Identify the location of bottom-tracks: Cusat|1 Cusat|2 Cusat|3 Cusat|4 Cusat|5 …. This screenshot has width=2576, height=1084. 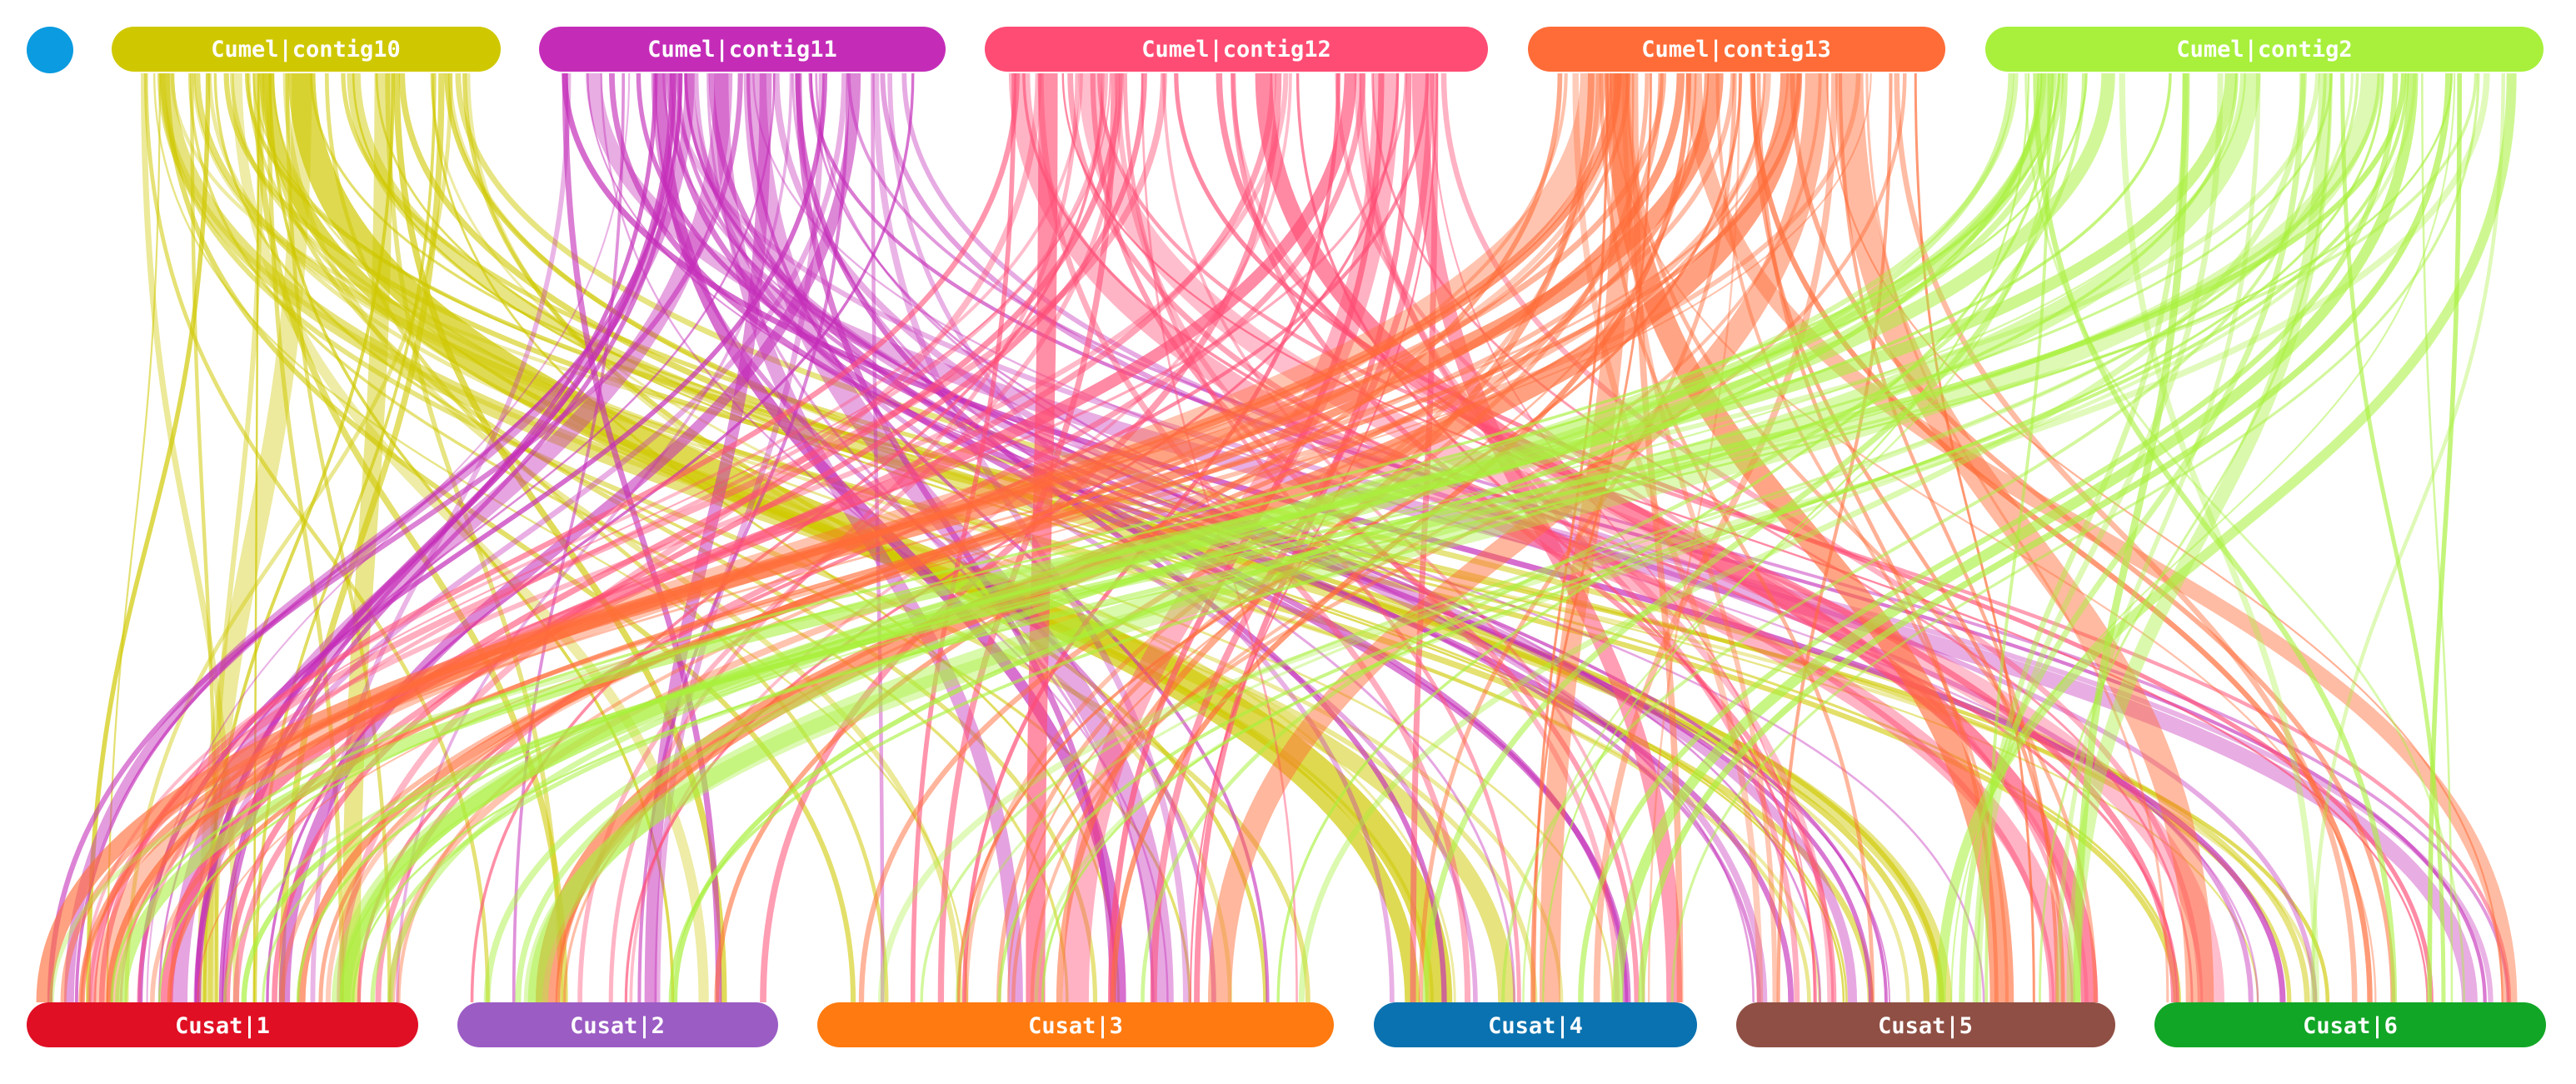
(1286, 1024).